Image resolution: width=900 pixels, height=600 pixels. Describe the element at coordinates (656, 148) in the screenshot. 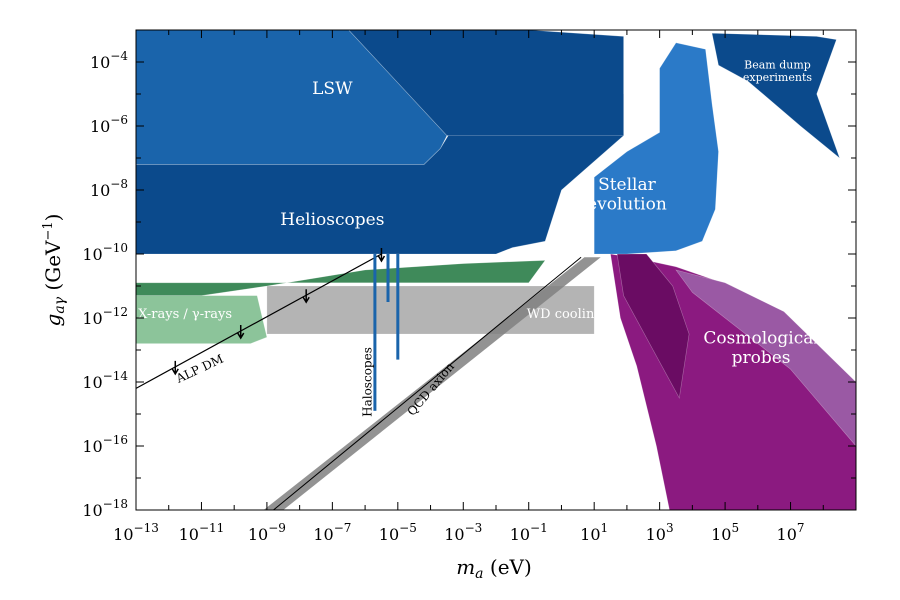

I see `region-stellar-evolution` at that location.